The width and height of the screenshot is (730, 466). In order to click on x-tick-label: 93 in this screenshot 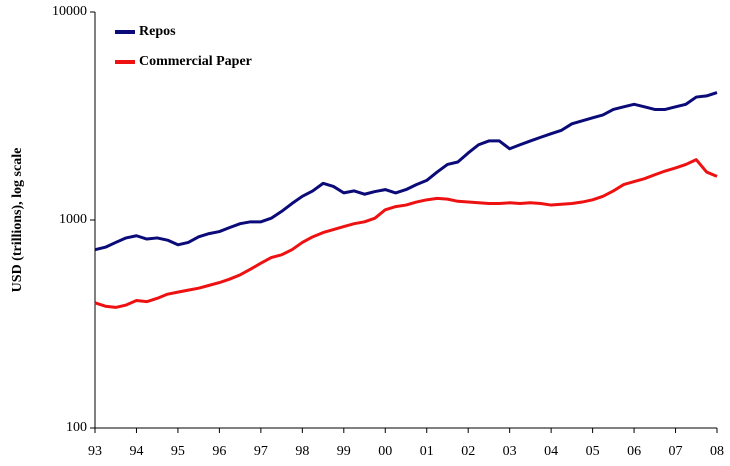, I will do `click(95, 451)`.